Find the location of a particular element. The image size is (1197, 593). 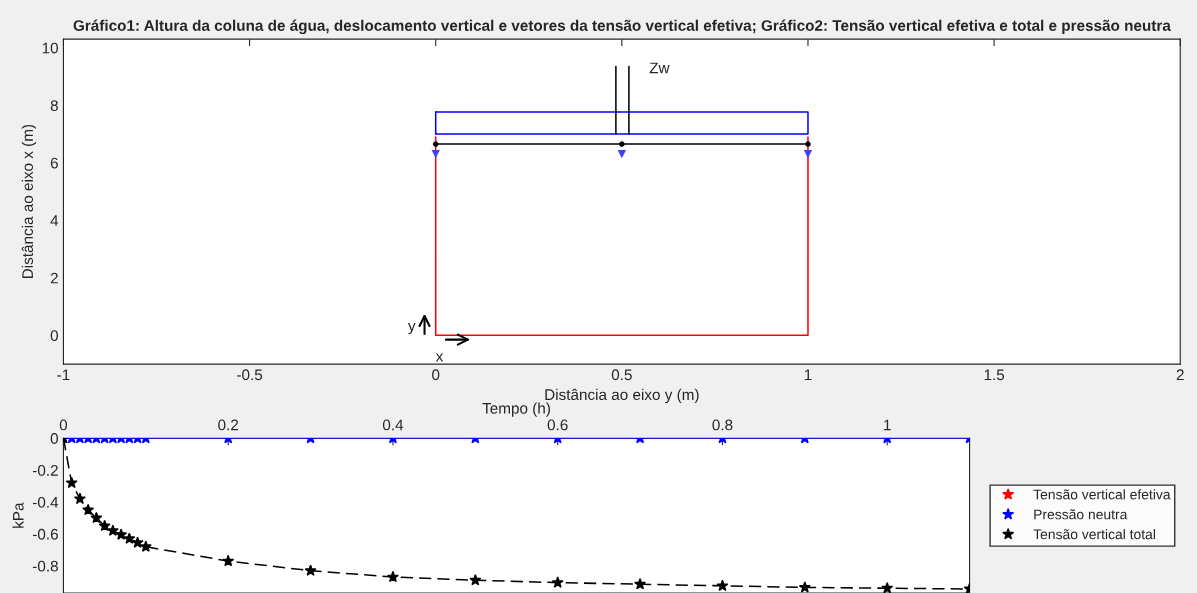

x-tick-label: 0.5 is located at coordinates (621, 375).